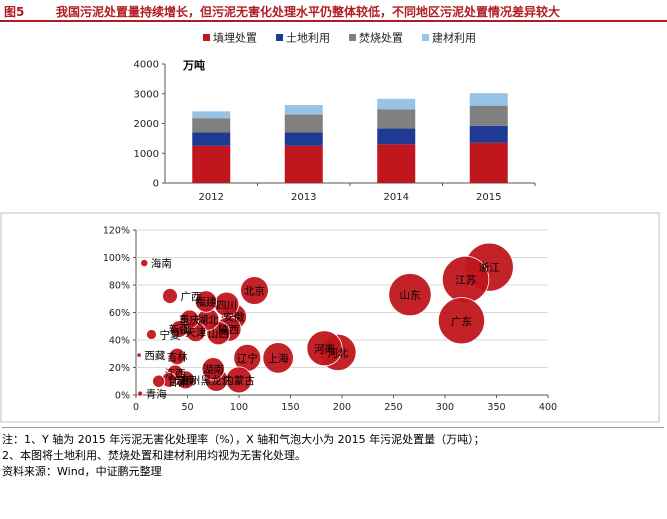 Image resolution: width=667 pixels, height=519 pixels. Describe the element at coordinates (350, 138) in the screenshot. I see `bar-series` at that location.